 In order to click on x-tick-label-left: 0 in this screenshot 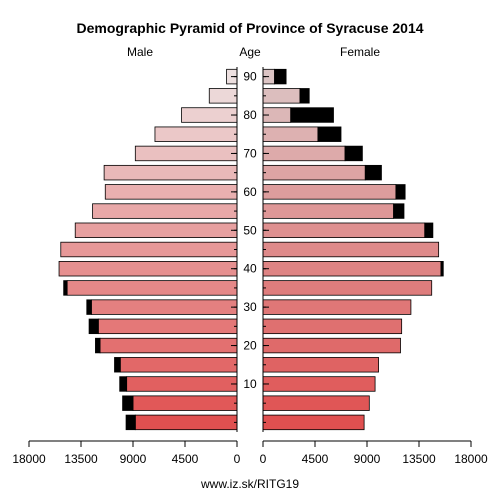, I will do `click(237, 459)`.